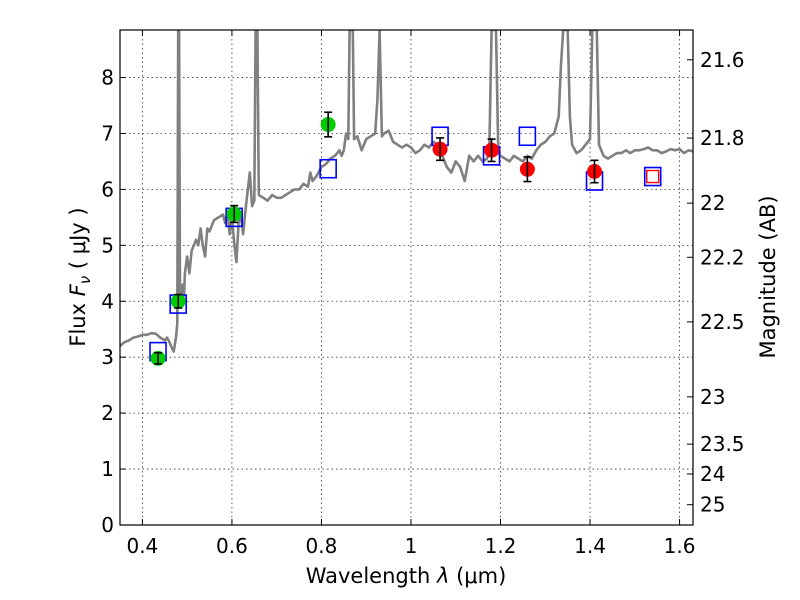  What do you see at coordinates (712, 505) in the screenshot?
I see `right-tick-label: 25` at bounding box center [712, 505].